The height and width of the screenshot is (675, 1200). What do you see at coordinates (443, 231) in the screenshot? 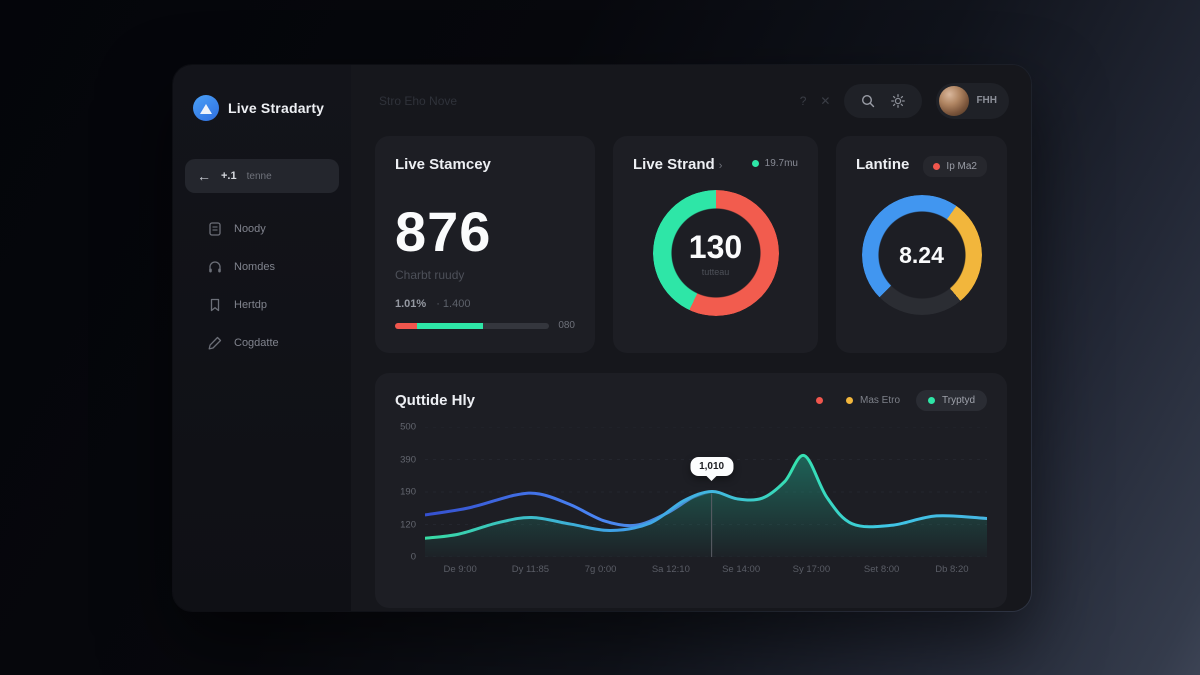
I see `stat-value: 876` at bounding box center [443, 231].